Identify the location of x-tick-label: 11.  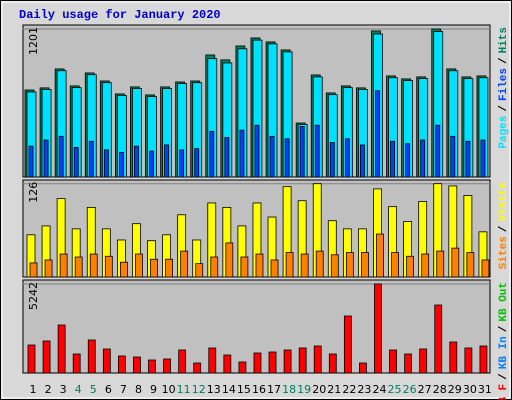
(184, 389).